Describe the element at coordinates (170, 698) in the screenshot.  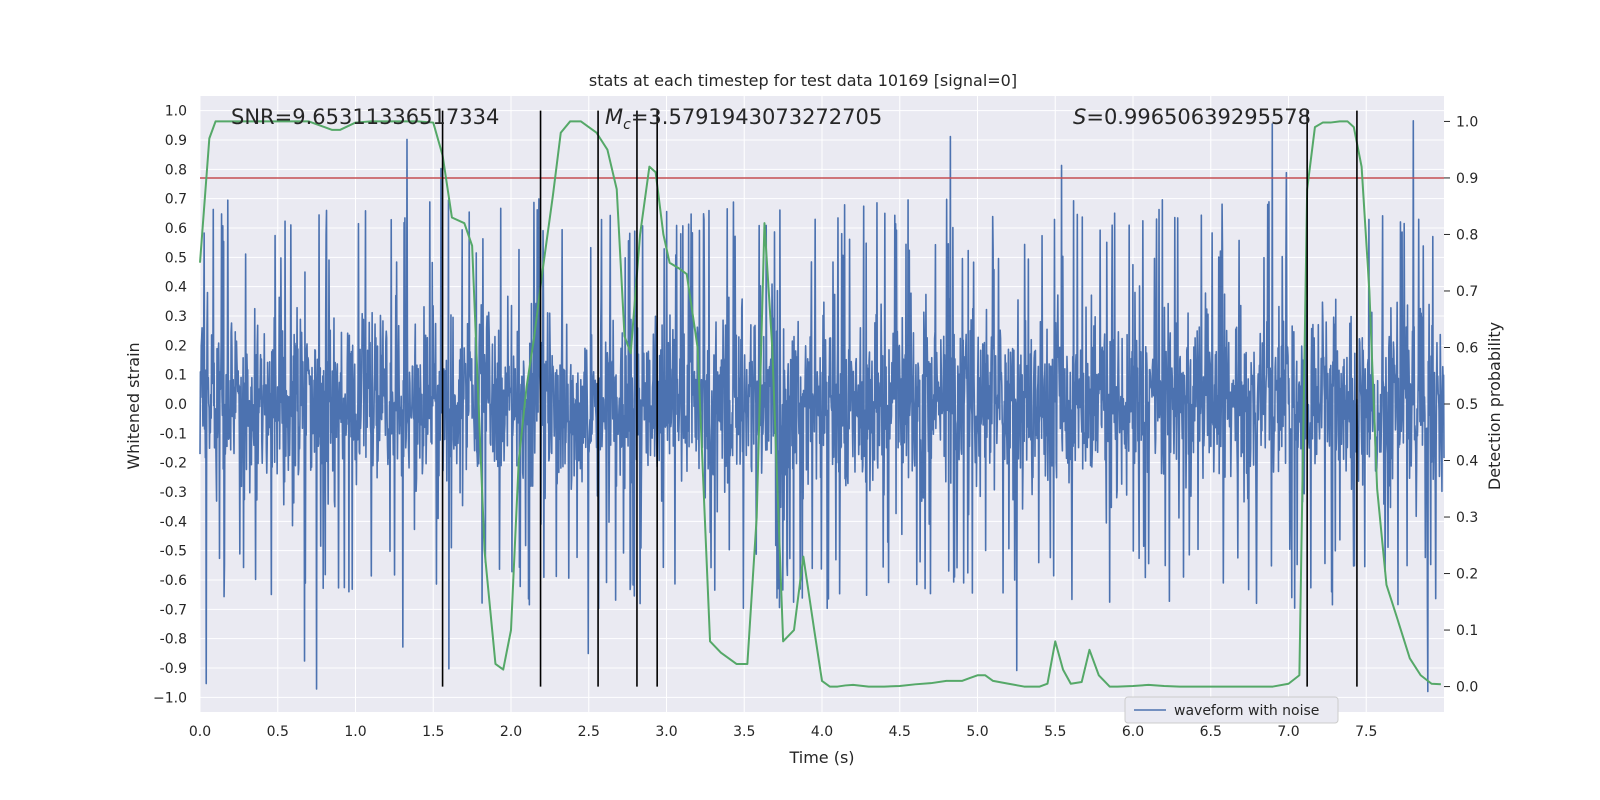
I see `y-tick-label: −1.0` at that location.